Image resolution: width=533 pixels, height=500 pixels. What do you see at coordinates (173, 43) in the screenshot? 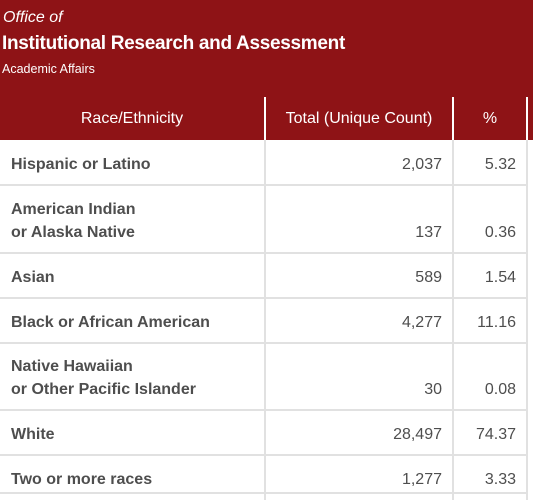
I see `office-title: Institutional Research and Assessment` at bounding box center [173, 43].